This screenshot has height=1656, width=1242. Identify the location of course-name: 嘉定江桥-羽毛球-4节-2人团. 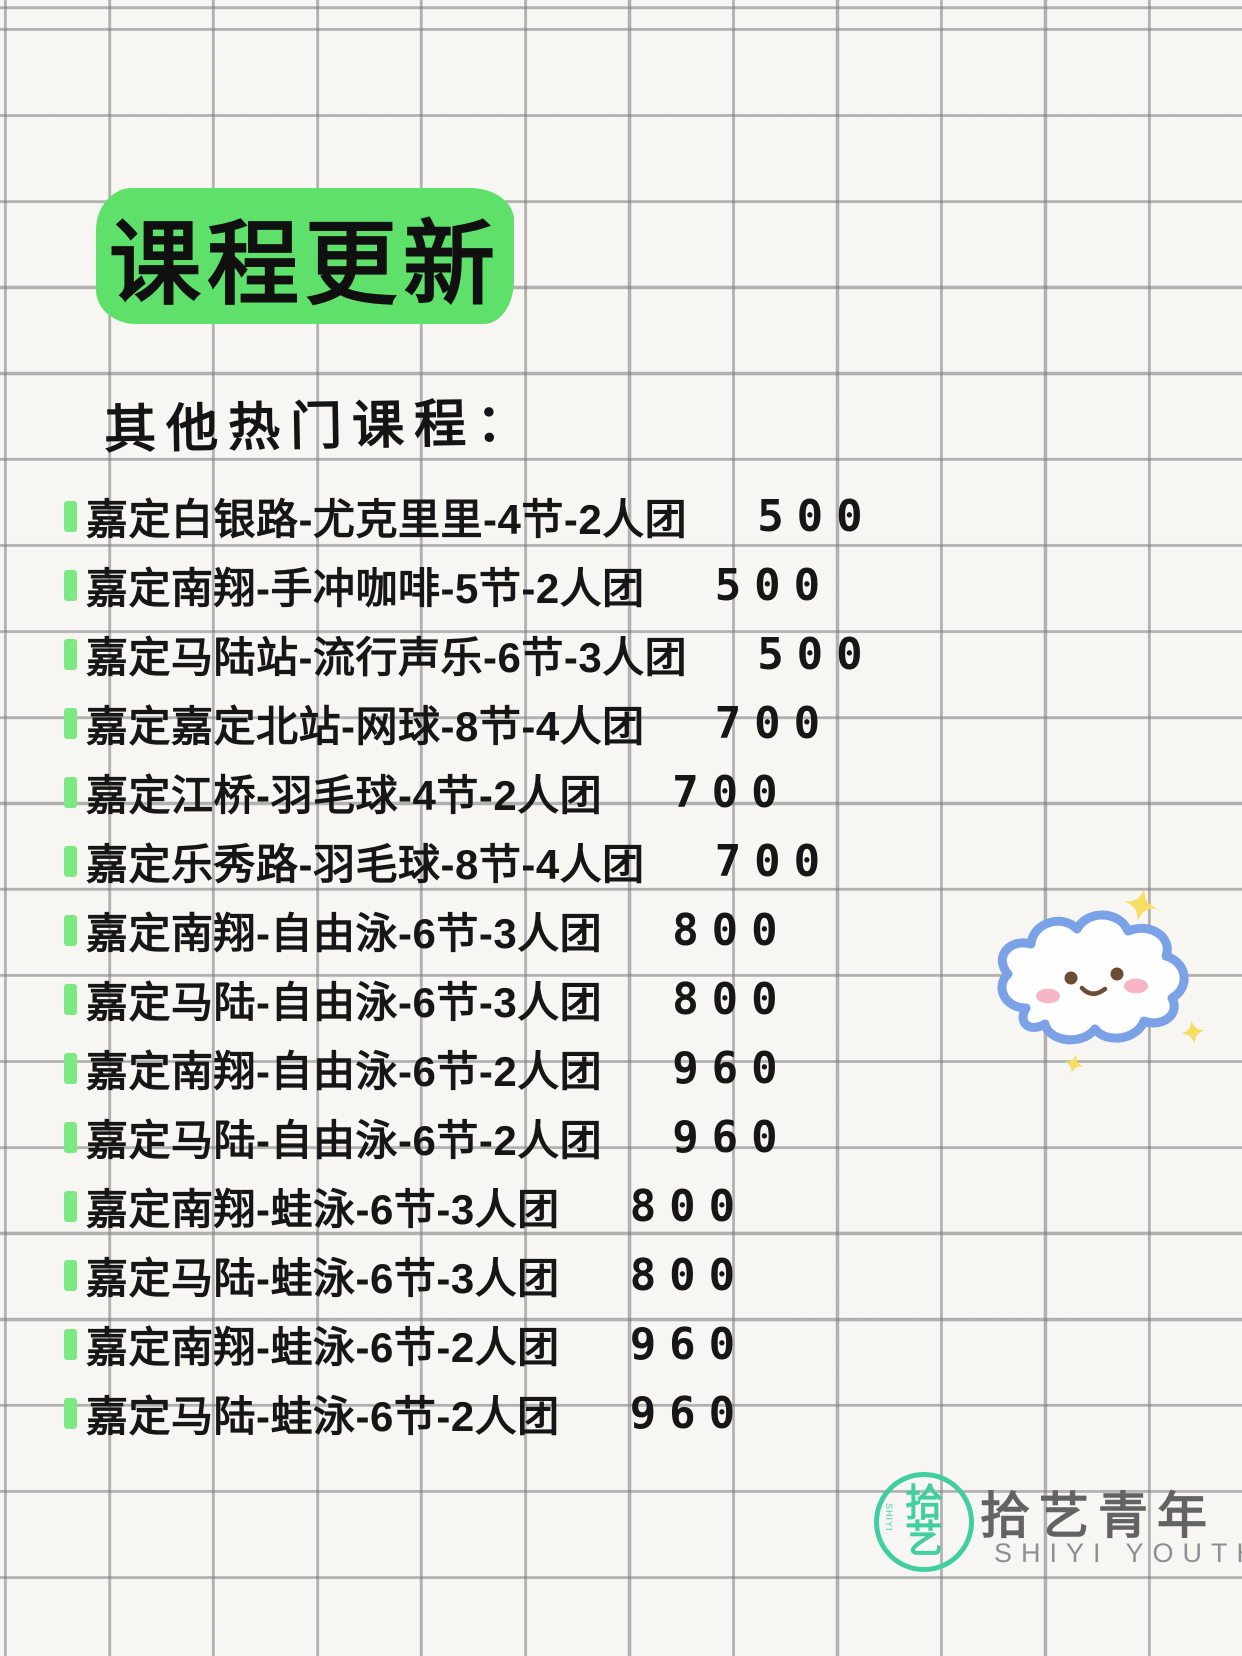
(344, 795).